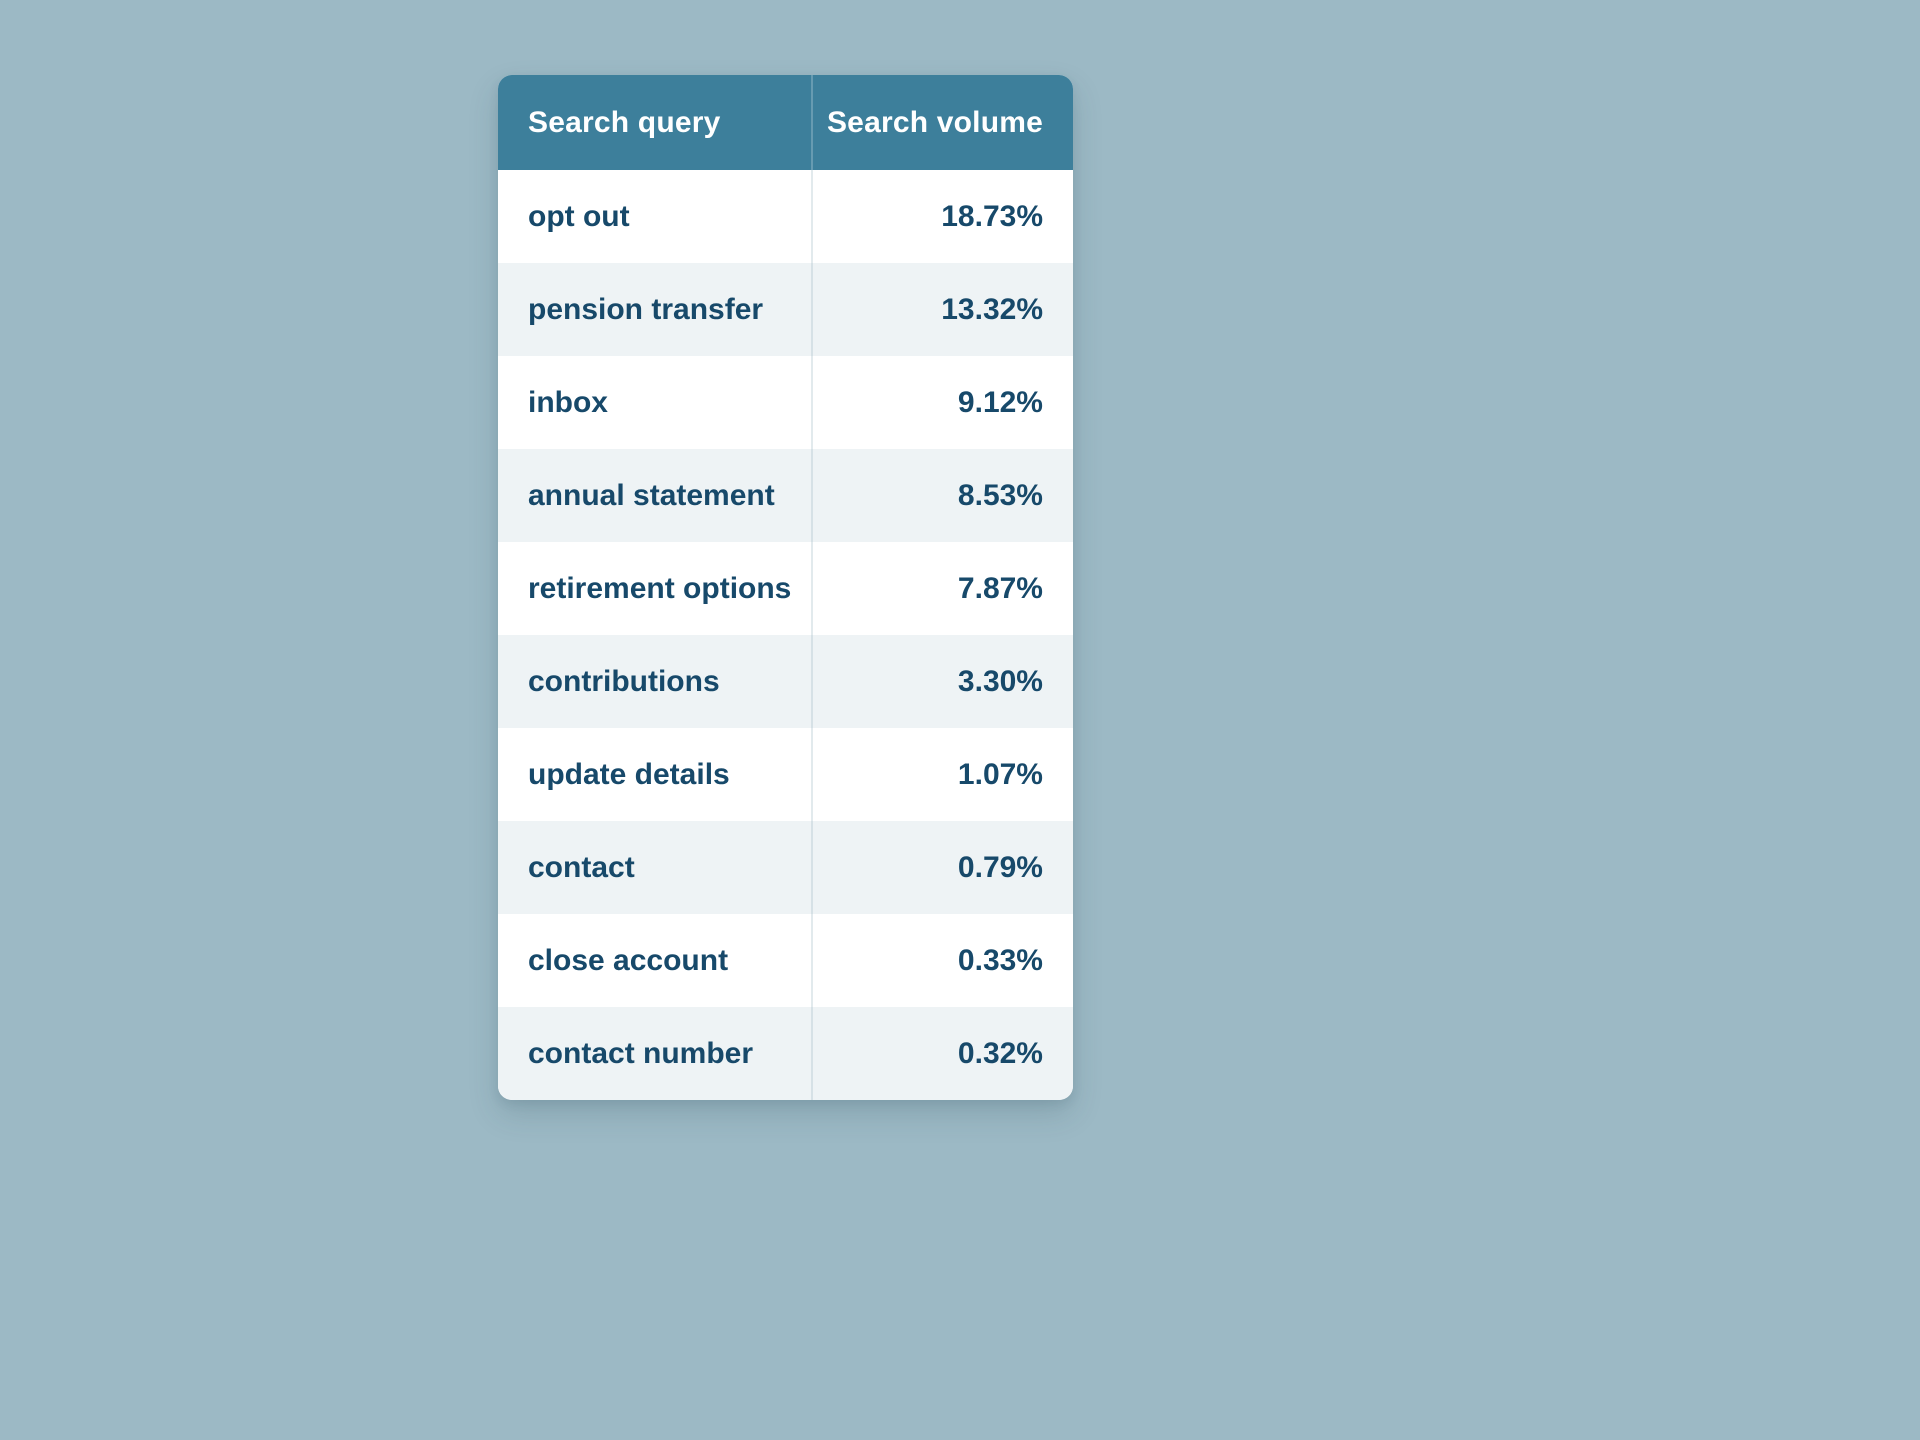 The width and height of the screenshot is (1920, 1440). Describe the element at coordinates (655, 495) in the screenshot. I see `query-cell: annual statement` at that location.